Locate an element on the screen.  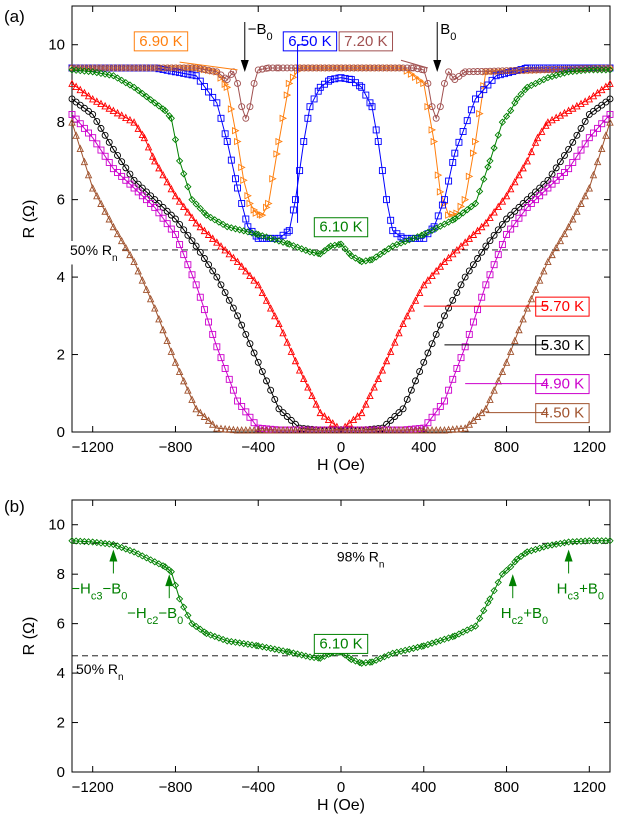
x-tick-label: 1200 is located at coordinates (589, 787).